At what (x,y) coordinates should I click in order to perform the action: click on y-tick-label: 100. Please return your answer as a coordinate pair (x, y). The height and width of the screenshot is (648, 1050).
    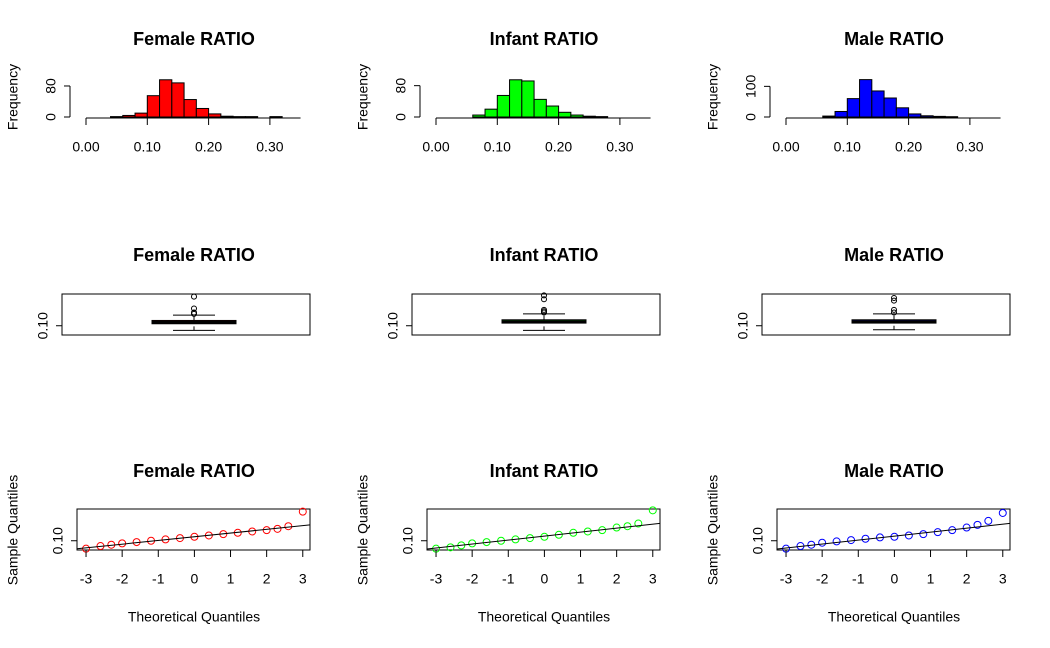
    Looking at the image, I should click on (751, 86).